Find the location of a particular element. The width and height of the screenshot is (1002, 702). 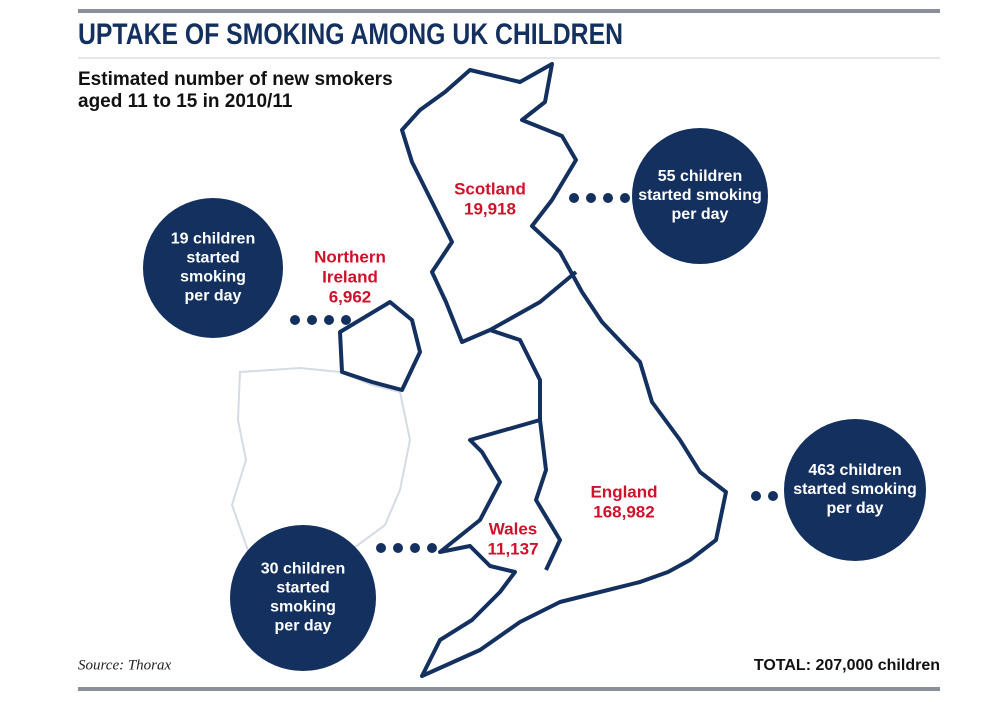

region-value: 11,137 is located at coordinates (512, 548).